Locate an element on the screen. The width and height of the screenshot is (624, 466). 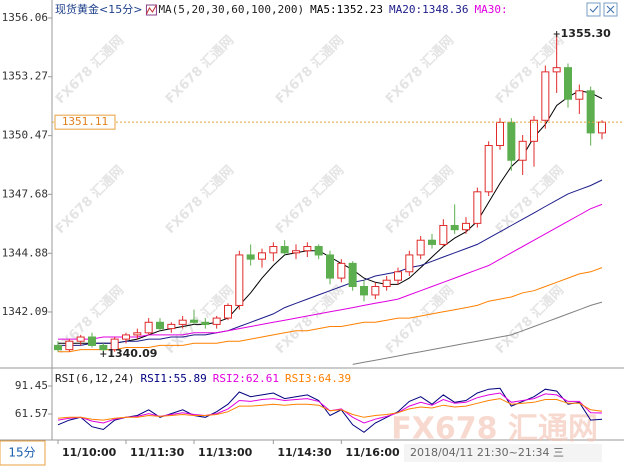
legend-entry: RSI2:62.61 is located at coordinates (246, 378).